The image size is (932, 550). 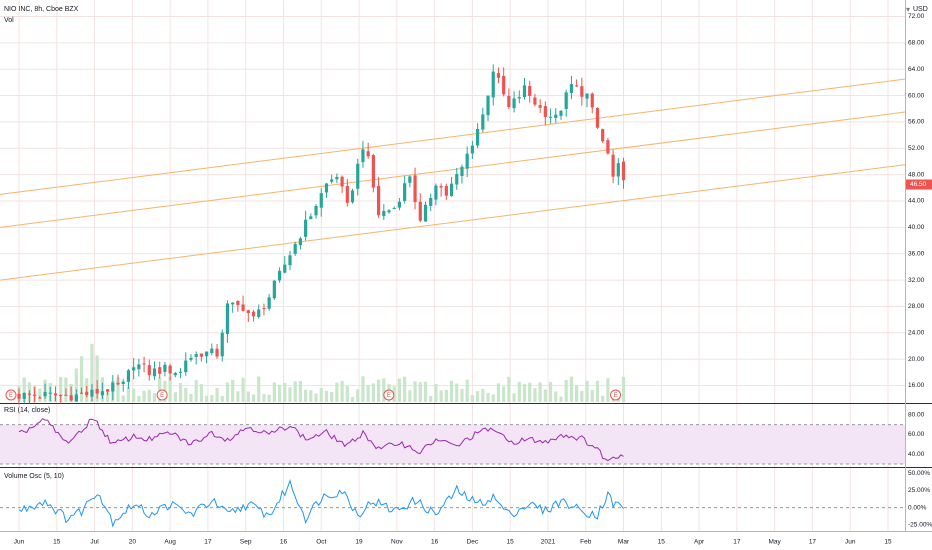 What do you see at coordinates (9, 20) in the screenshot?
I see `volume-label: Vol` at bounding box center [9, 20].